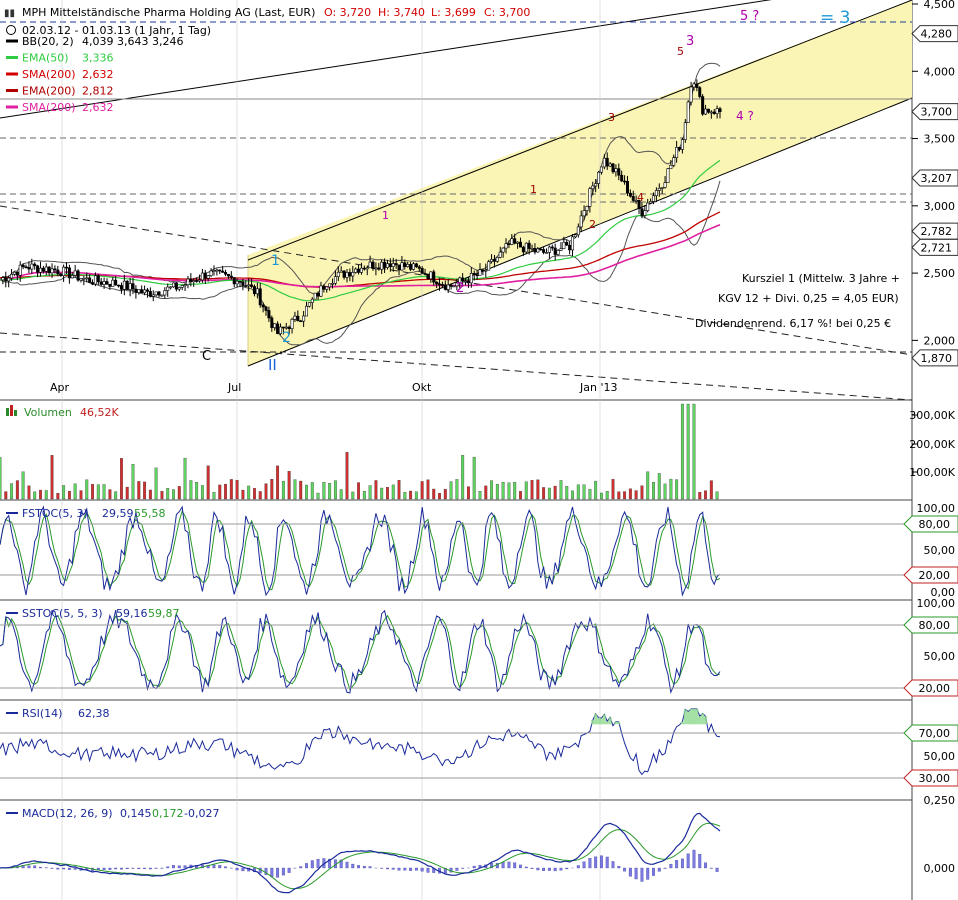  What do you see at coordinates (932, 444) in the screenshot?
I see `volume-tick-label: 200,00K` at bounding box center [932, 444].